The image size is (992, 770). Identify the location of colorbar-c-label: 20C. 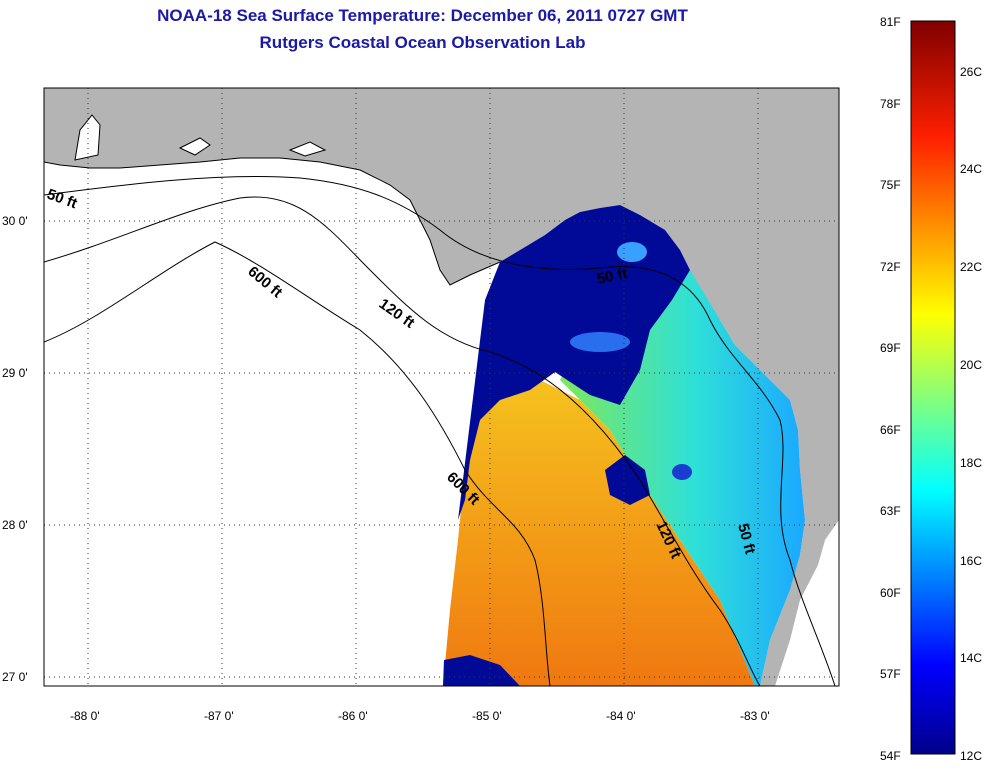
(971, 365).